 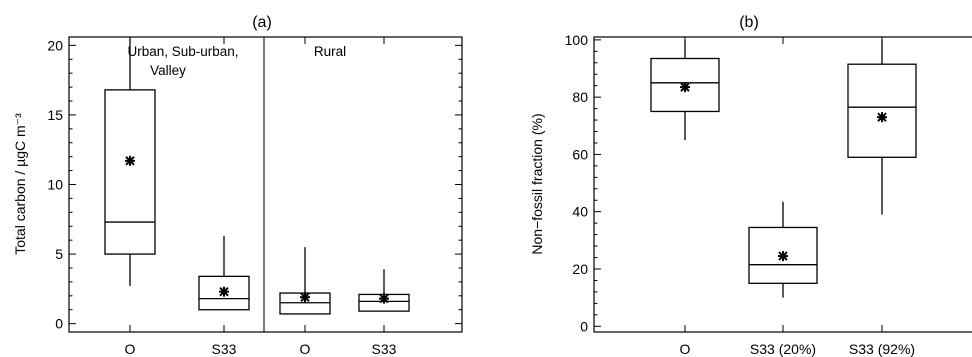 I want to click on panel-b-xtick-label: S33 (92%), so click(x=882, y=349).